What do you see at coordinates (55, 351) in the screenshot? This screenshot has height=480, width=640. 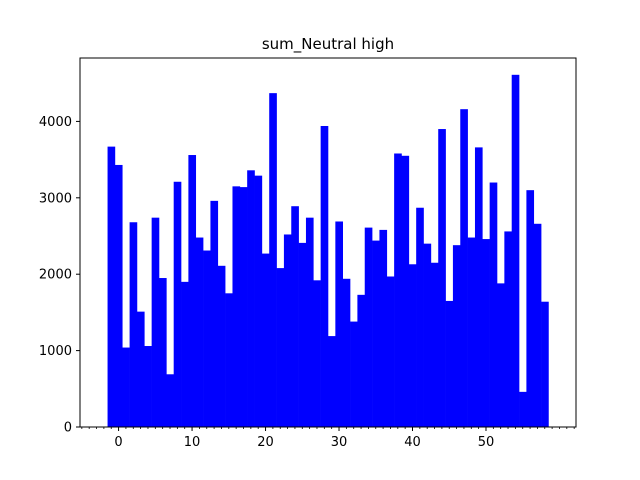 I see `y-tick-label: 1000` at bounding box center [55, 351].